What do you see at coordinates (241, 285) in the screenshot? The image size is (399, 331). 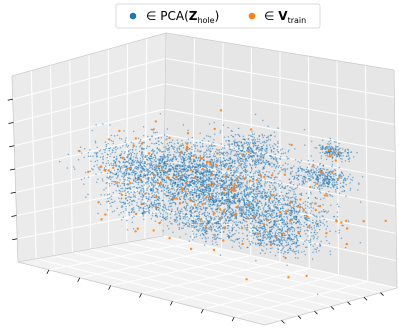 I see `grid-floor-x` at bounding box center [241, 285].